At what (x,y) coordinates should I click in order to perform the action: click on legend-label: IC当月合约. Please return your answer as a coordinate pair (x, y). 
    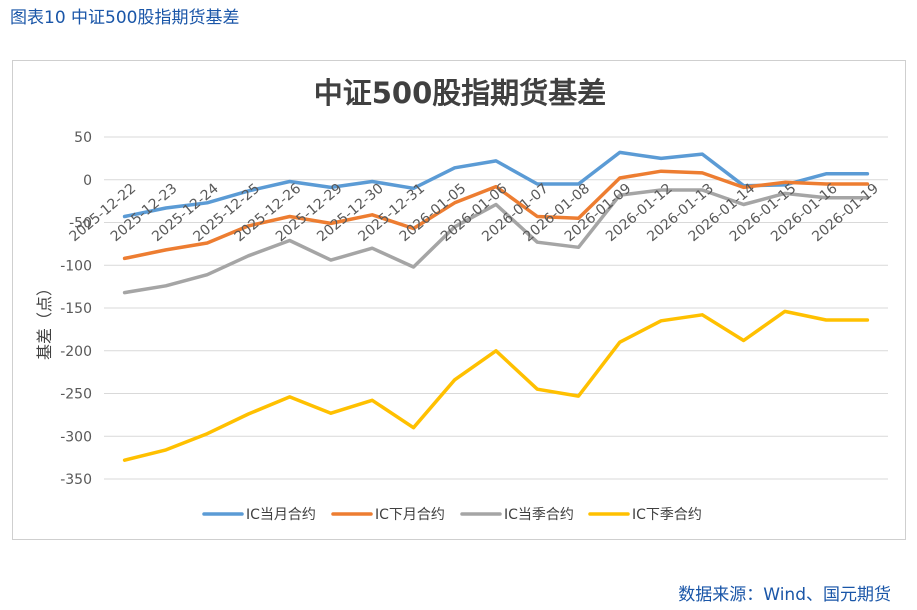
    Looking at the image, I should click on (281, 515).